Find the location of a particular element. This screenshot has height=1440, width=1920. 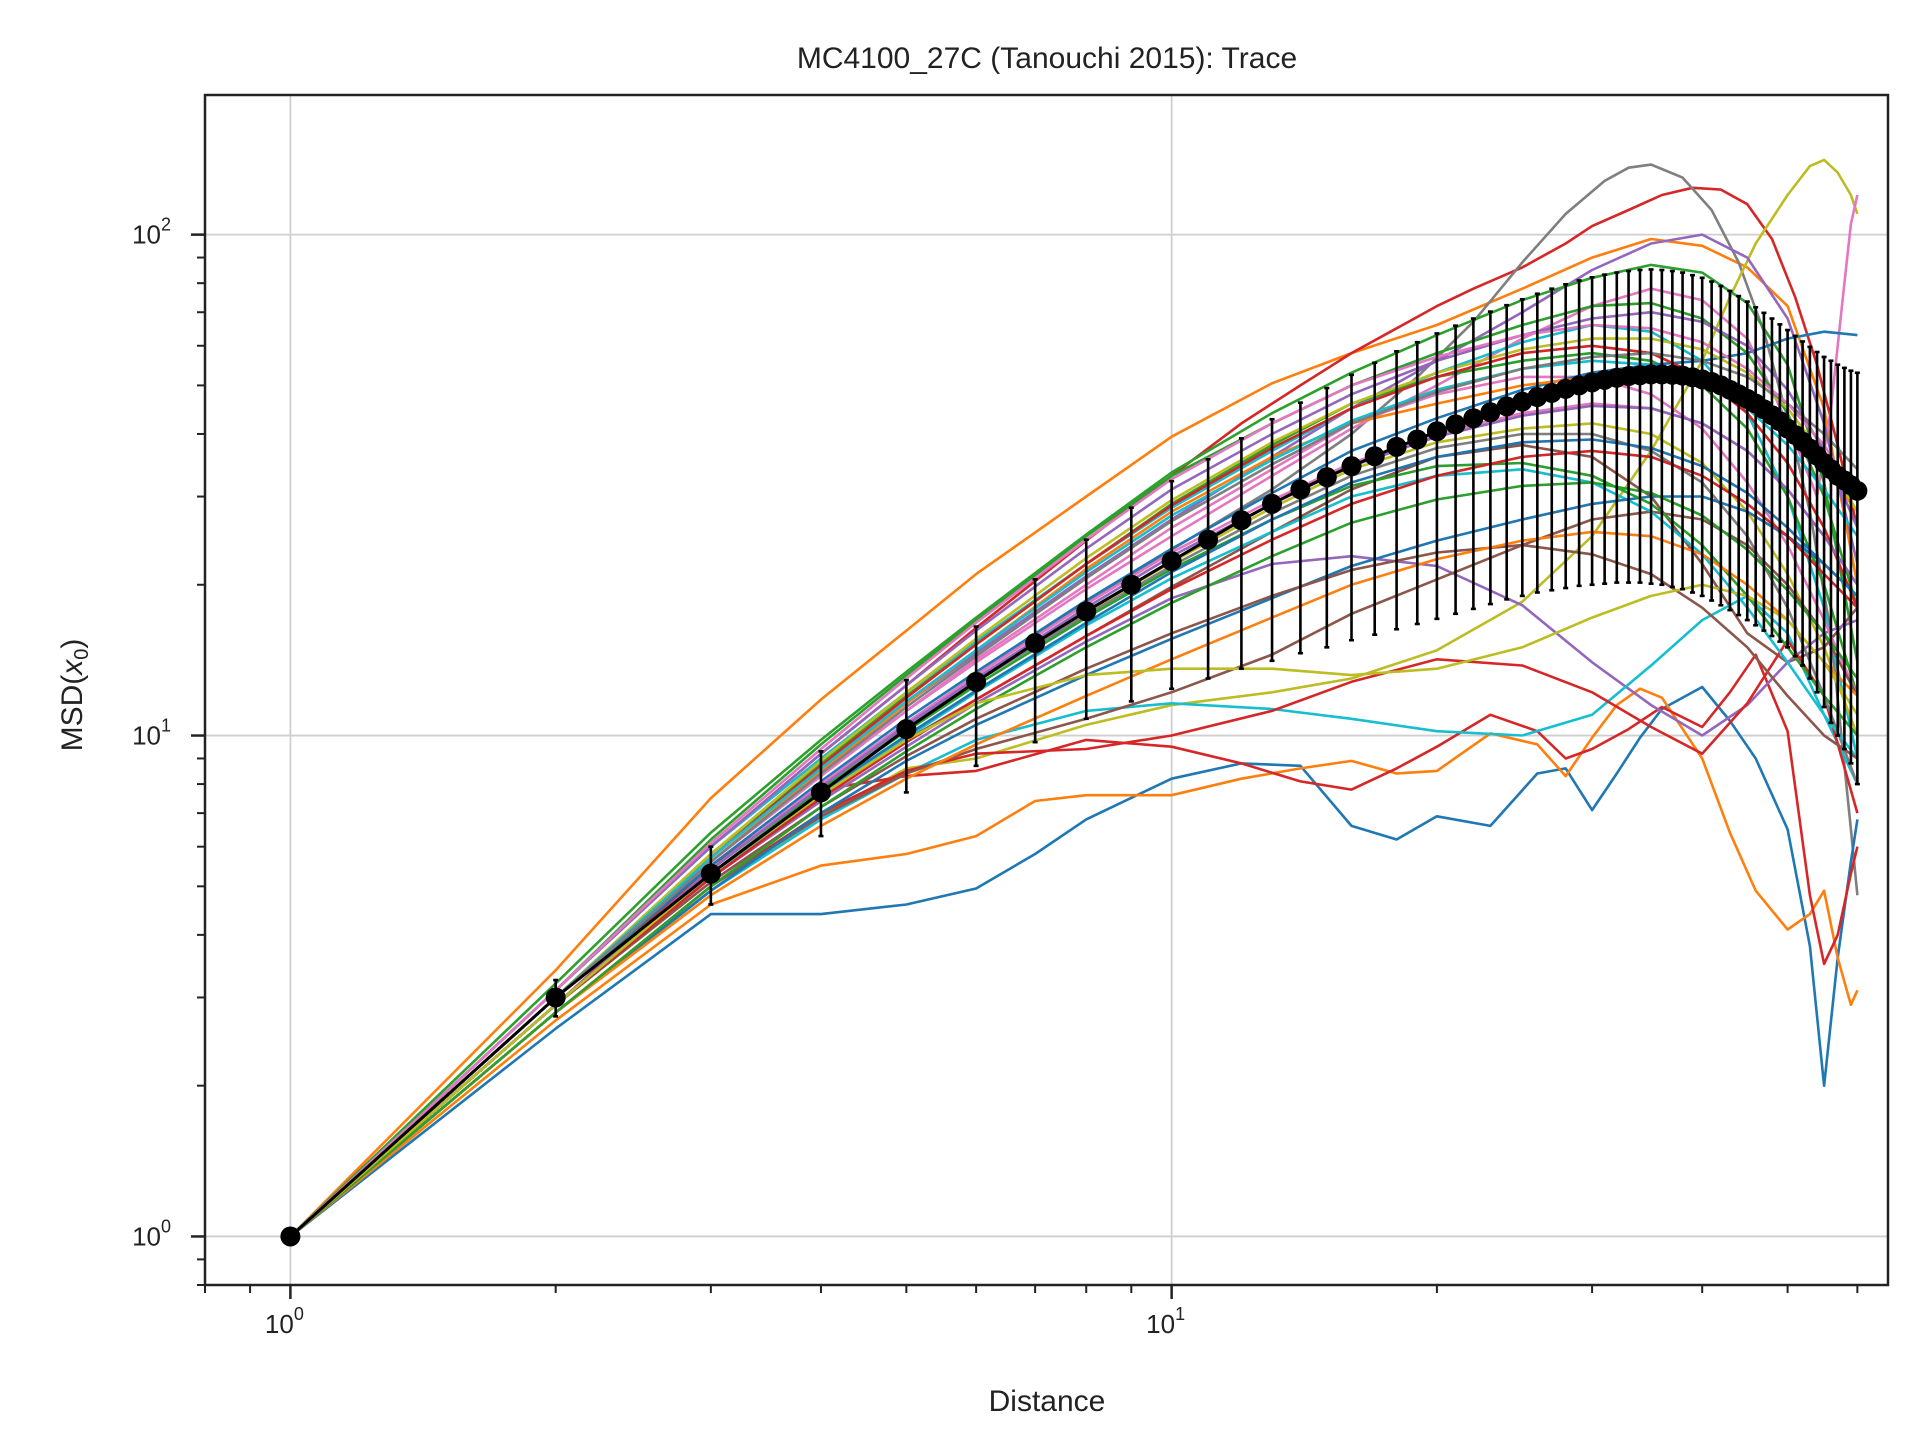

y-axis-label-close: ) is located at coordinates (72, 644).